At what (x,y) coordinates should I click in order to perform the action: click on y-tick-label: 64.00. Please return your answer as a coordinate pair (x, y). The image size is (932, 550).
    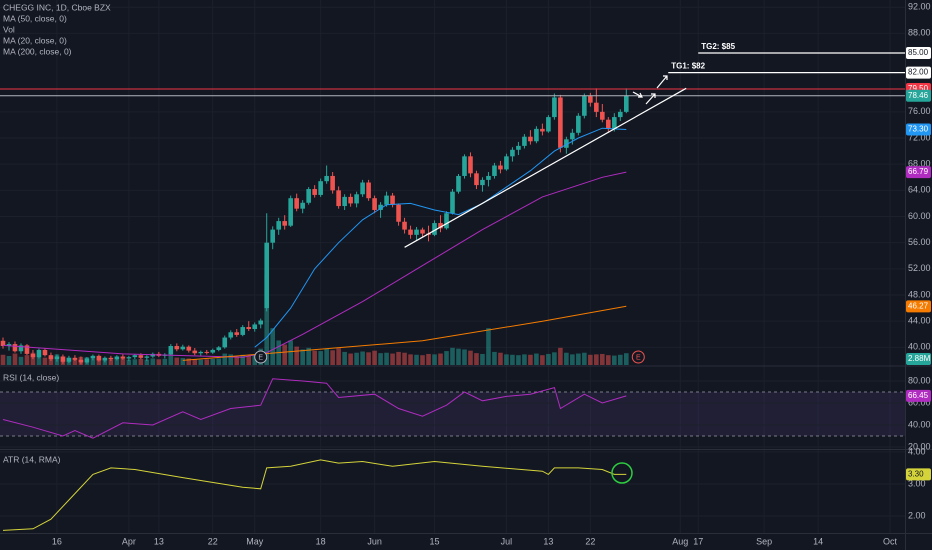
    Looking at the image, I should click on (919, 190).